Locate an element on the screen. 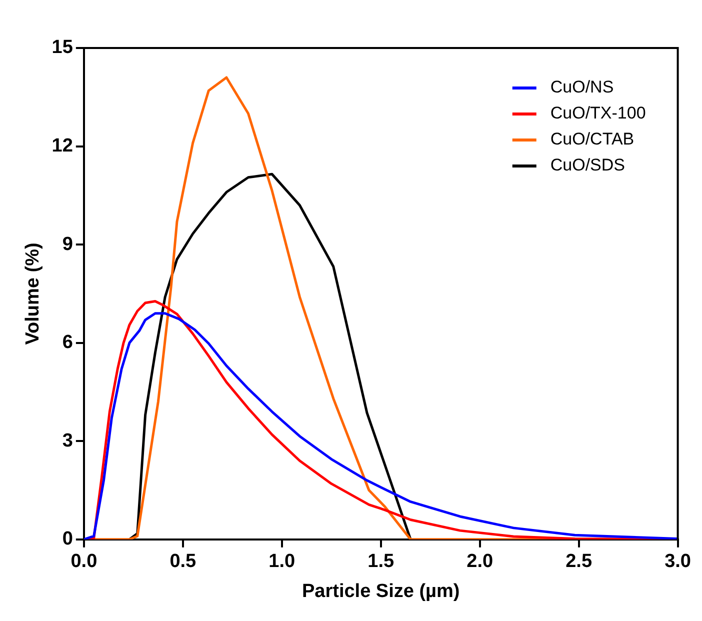 Image resolution: width=702 pixels, height=621 pixels. x-tick-label: 2.0 is located at coordinates (480, 561).